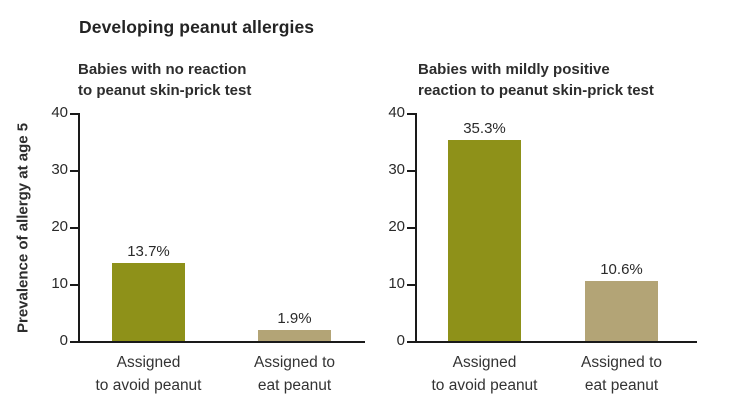  Describe the element at coordinates (165, 90) in the screenshot. I see `panel-left-subtitle-line2: to peanut skin-prick test` at that location.